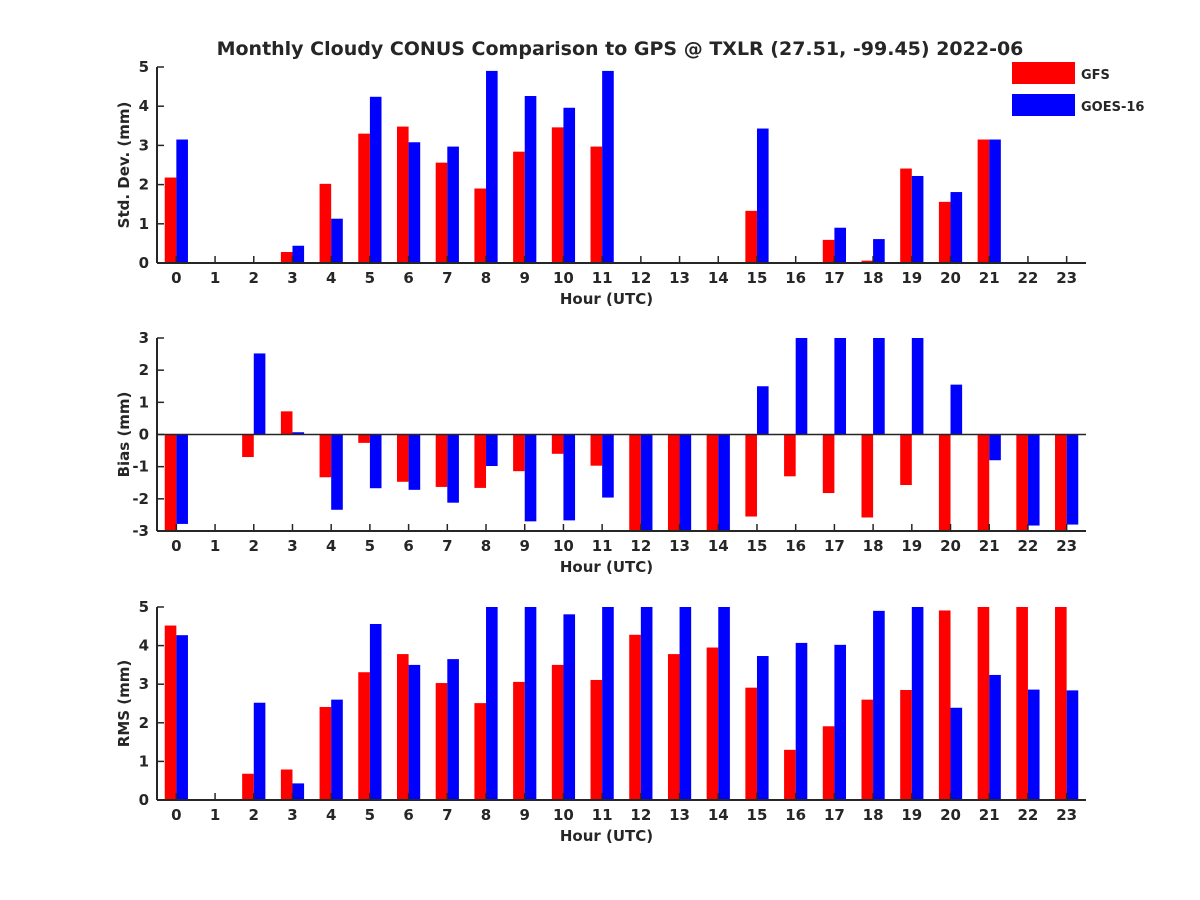 The width and height of the screenshot is (1200, 900). What do you see at coordinates (254, 278) in the screenshot?
I see `stddev-x-tick-label: 2` at bounding box center [254, 278].